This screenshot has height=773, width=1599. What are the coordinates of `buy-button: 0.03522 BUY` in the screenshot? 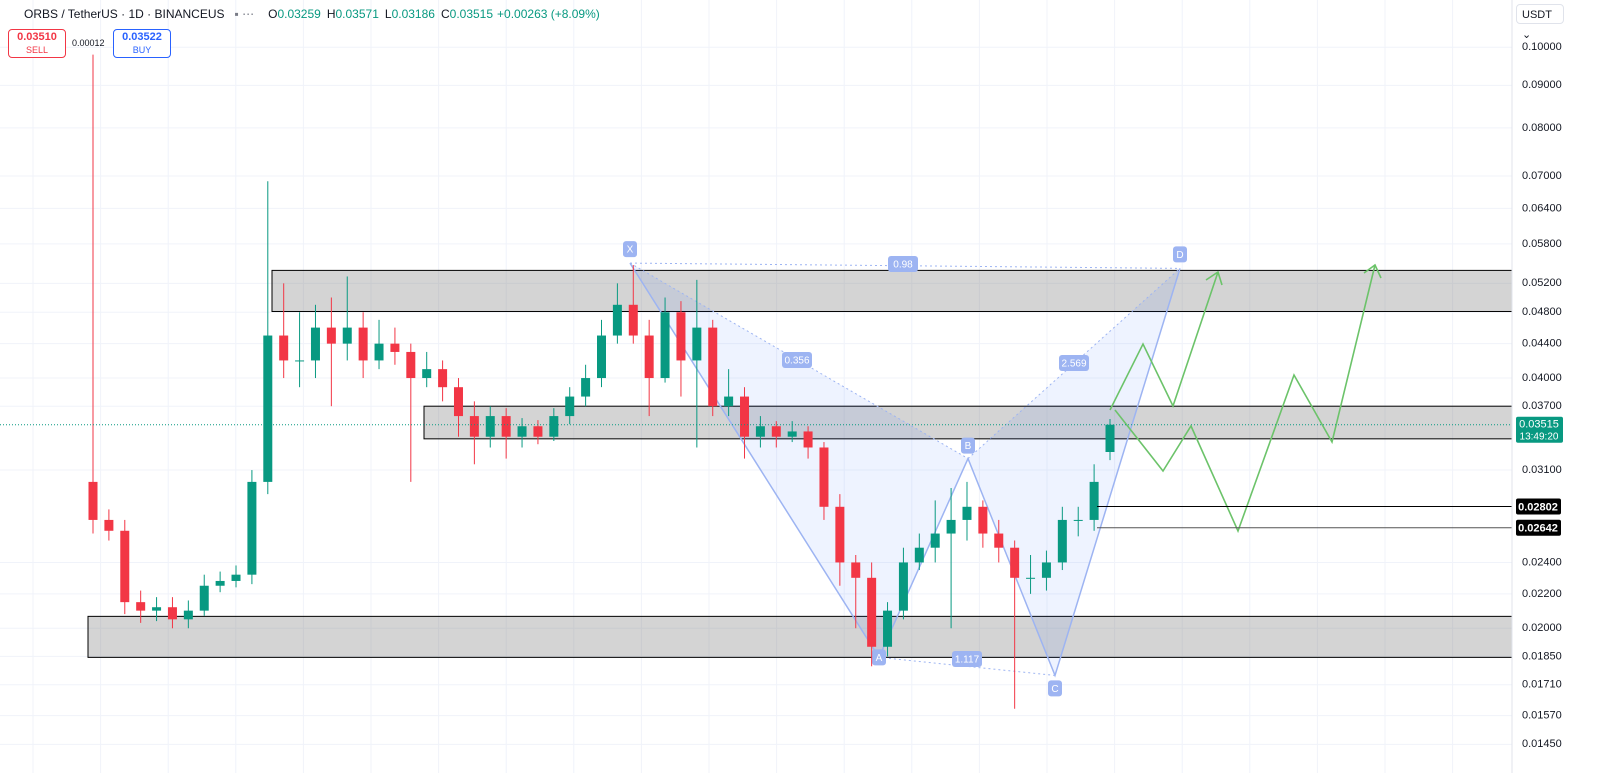 It's located at (142, 43).